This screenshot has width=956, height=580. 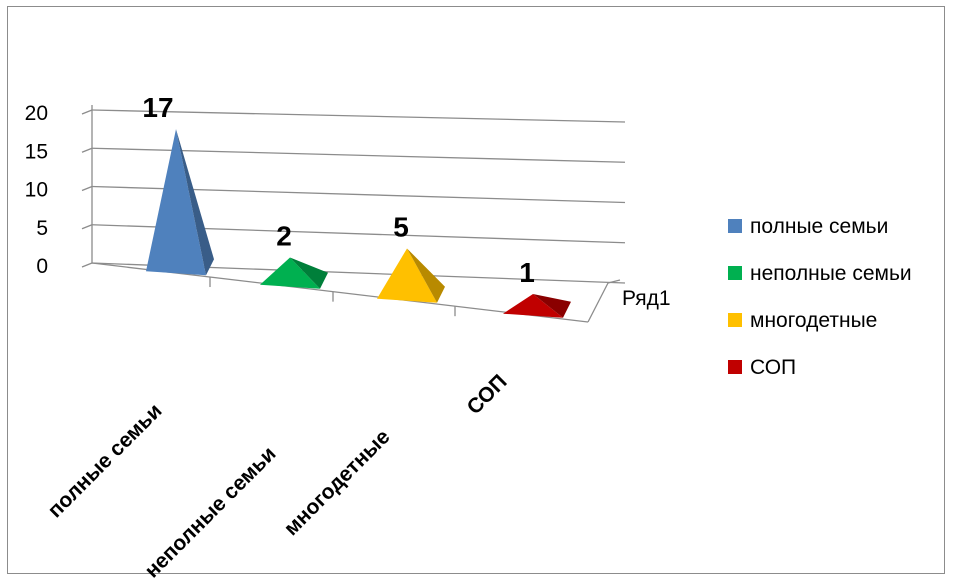 I want to click on data-label: 2, so click(x=284, y=235).